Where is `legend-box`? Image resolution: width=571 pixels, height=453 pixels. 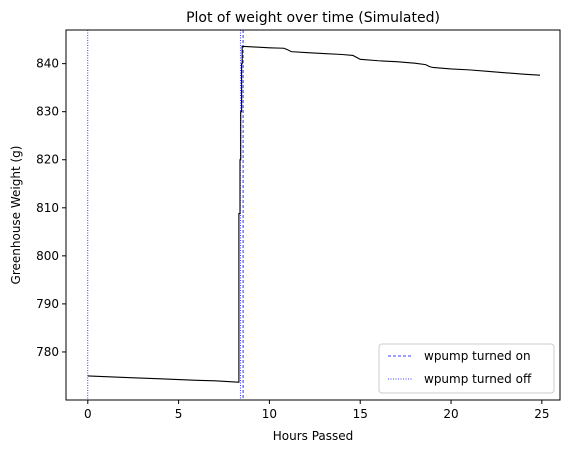 legend-box is located at coordinates (466, 368).